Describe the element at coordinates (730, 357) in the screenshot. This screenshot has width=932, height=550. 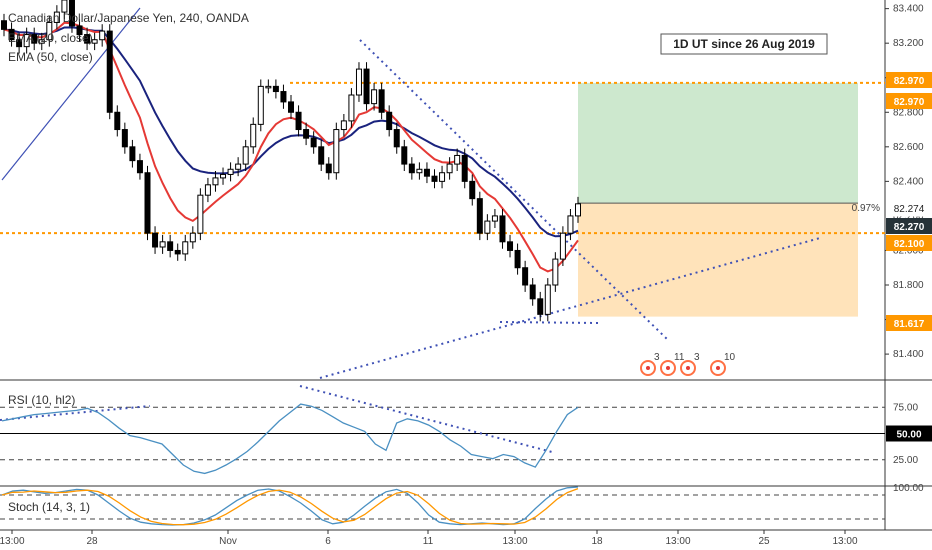
I see `event-marker-count: 10` at that location.